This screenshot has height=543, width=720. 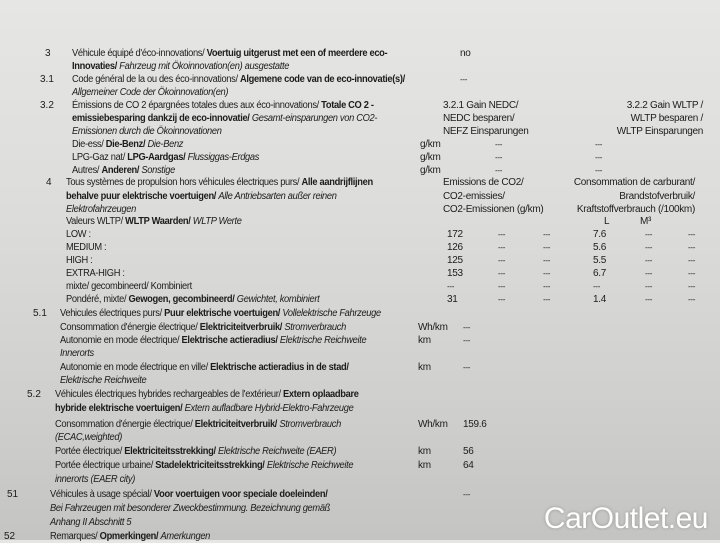 I want to click on label-segment: LPG-Aardgas/, so click(x=157, y=157).